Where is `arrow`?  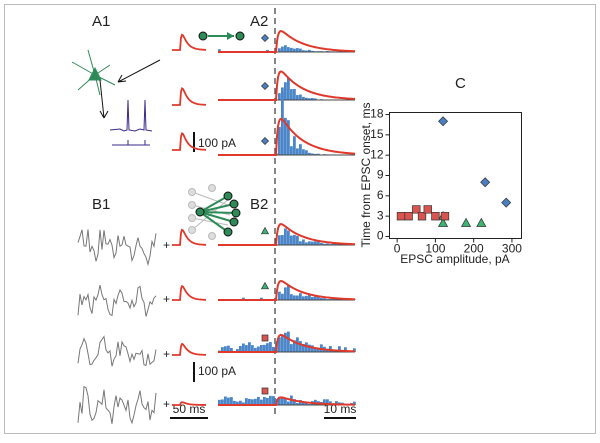
arrow is located at coordinates (104, 99).